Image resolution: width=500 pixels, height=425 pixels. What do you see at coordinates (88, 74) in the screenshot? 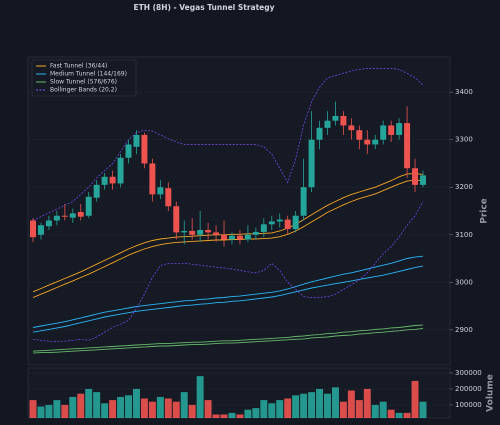
I see `legend-label: Medium Tunnel (144/169)` at bounding box center [88, 74].